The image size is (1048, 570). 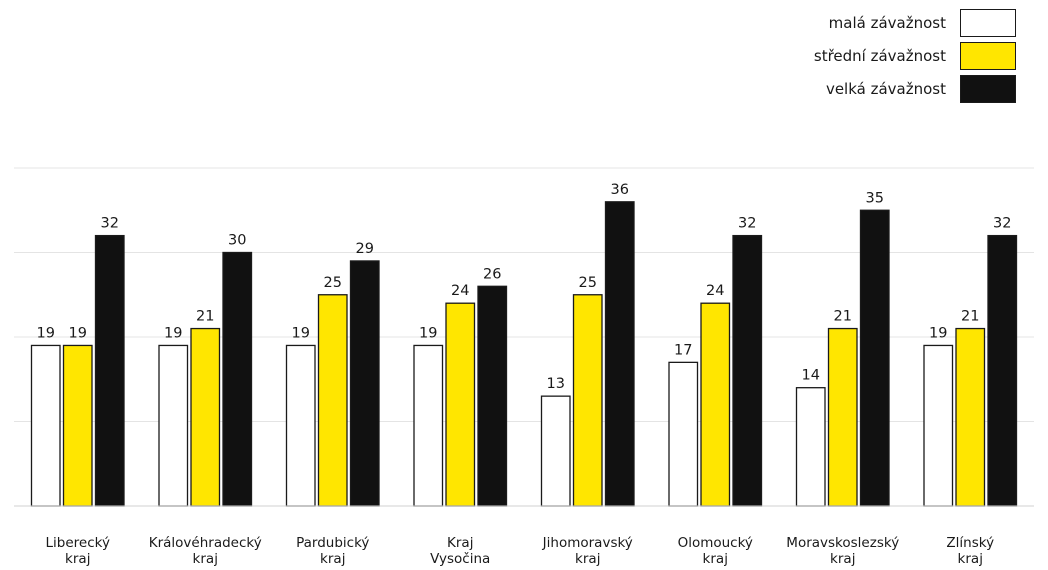 I want to click on value-label: 17, so click(x=683, y=350).